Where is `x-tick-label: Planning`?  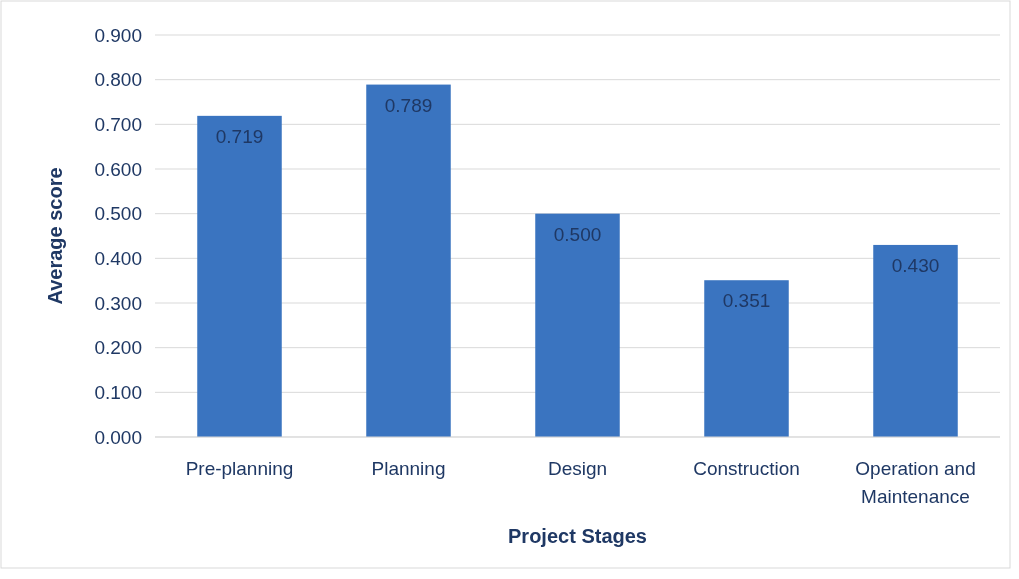
x-tick-label: Planning is located at coordinates (408, 468).